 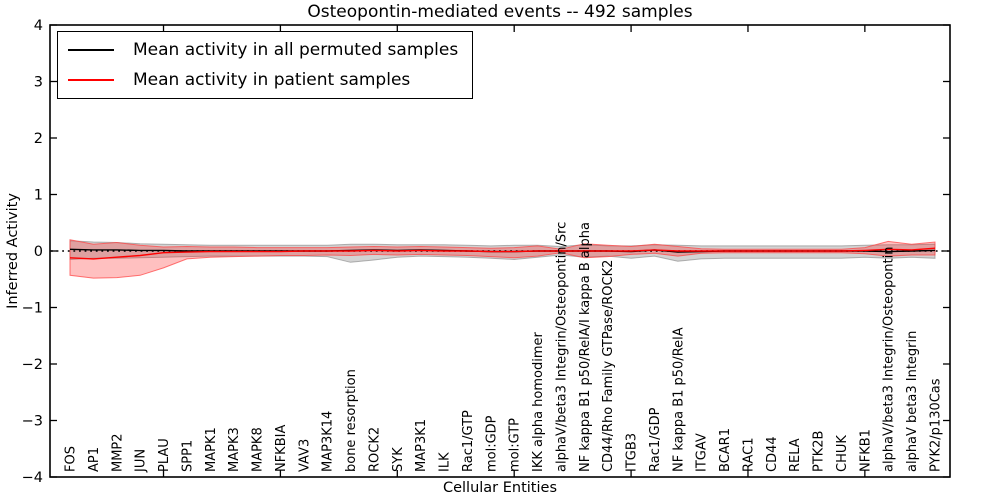 I want to click on x-tick-label: PYK2/p130Cas, so click(x=936, y=425).